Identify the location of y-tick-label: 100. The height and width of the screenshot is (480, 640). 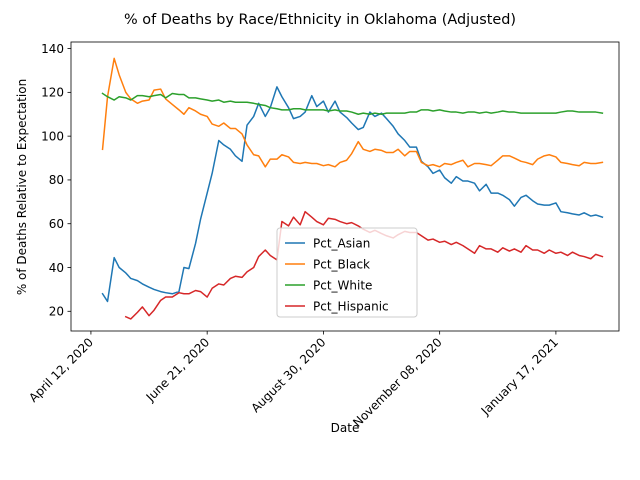
(52, 136).